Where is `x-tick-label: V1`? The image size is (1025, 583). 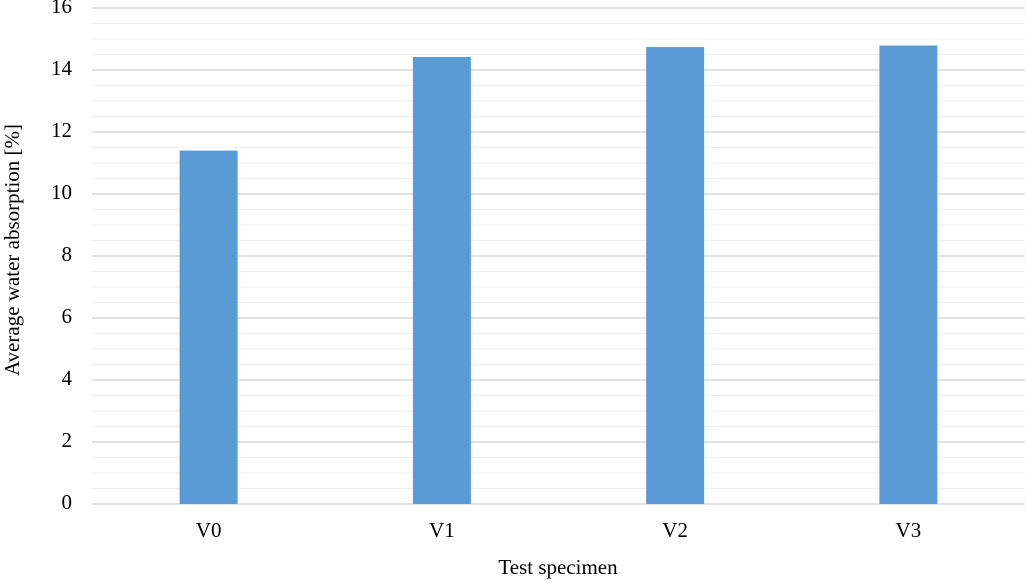 x-tick-label: V1 is located at coordinates (442, 530).